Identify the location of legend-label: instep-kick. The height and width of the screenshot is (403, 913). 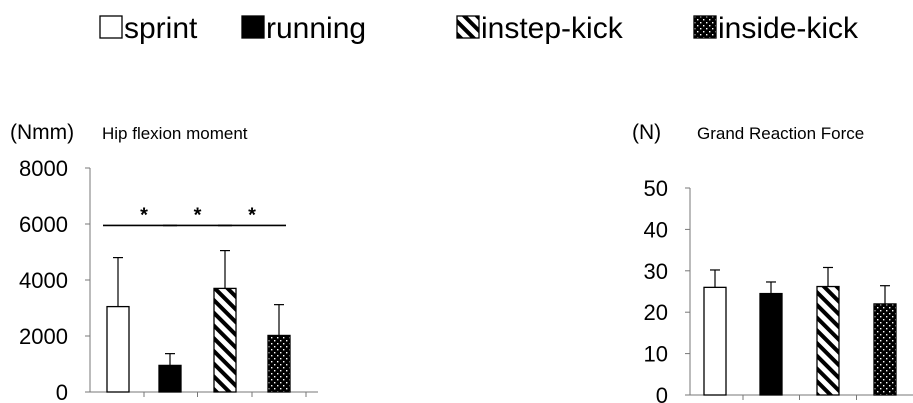
(552, 28).